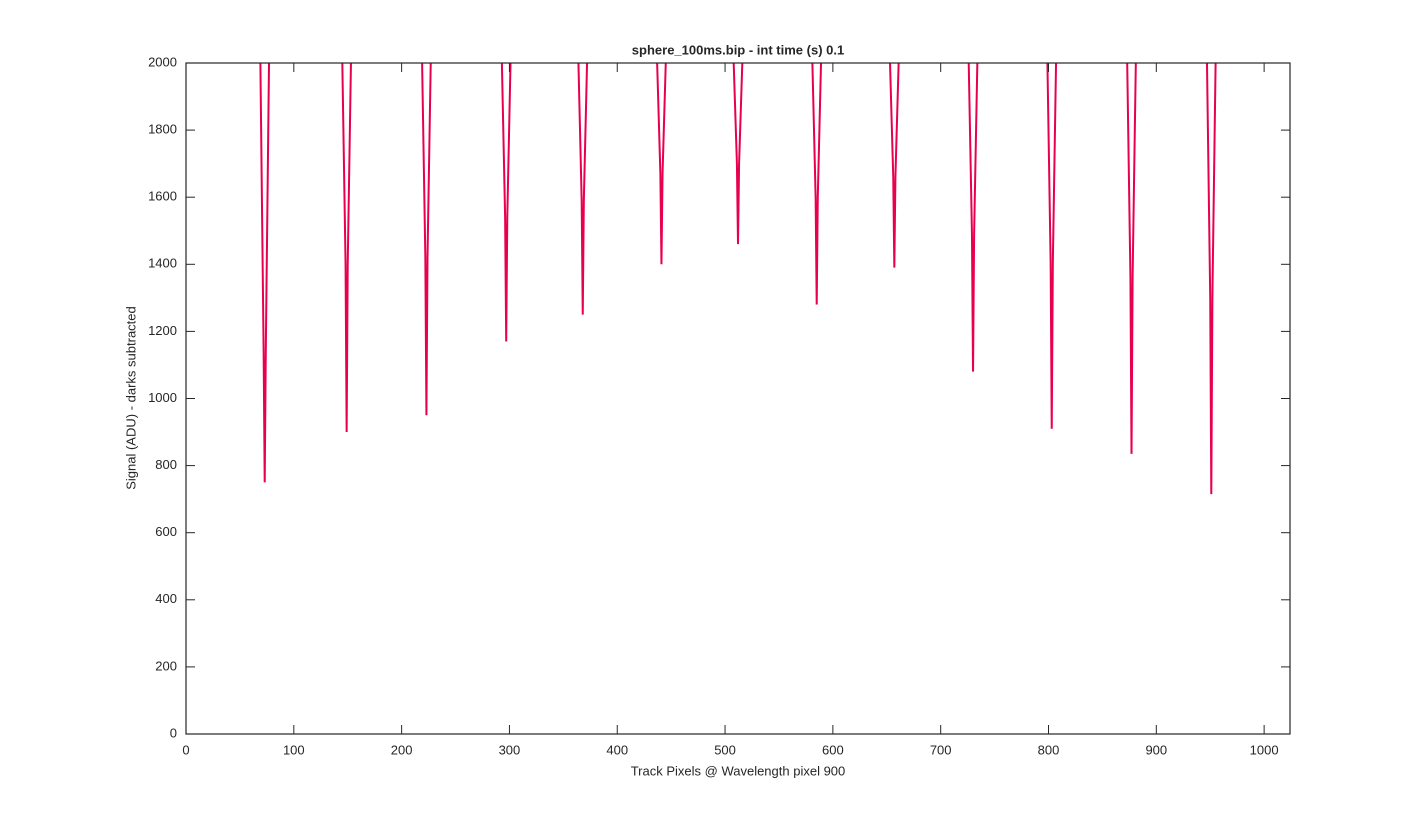  I want to click on x-tick-label: 500, so click(725, 749).